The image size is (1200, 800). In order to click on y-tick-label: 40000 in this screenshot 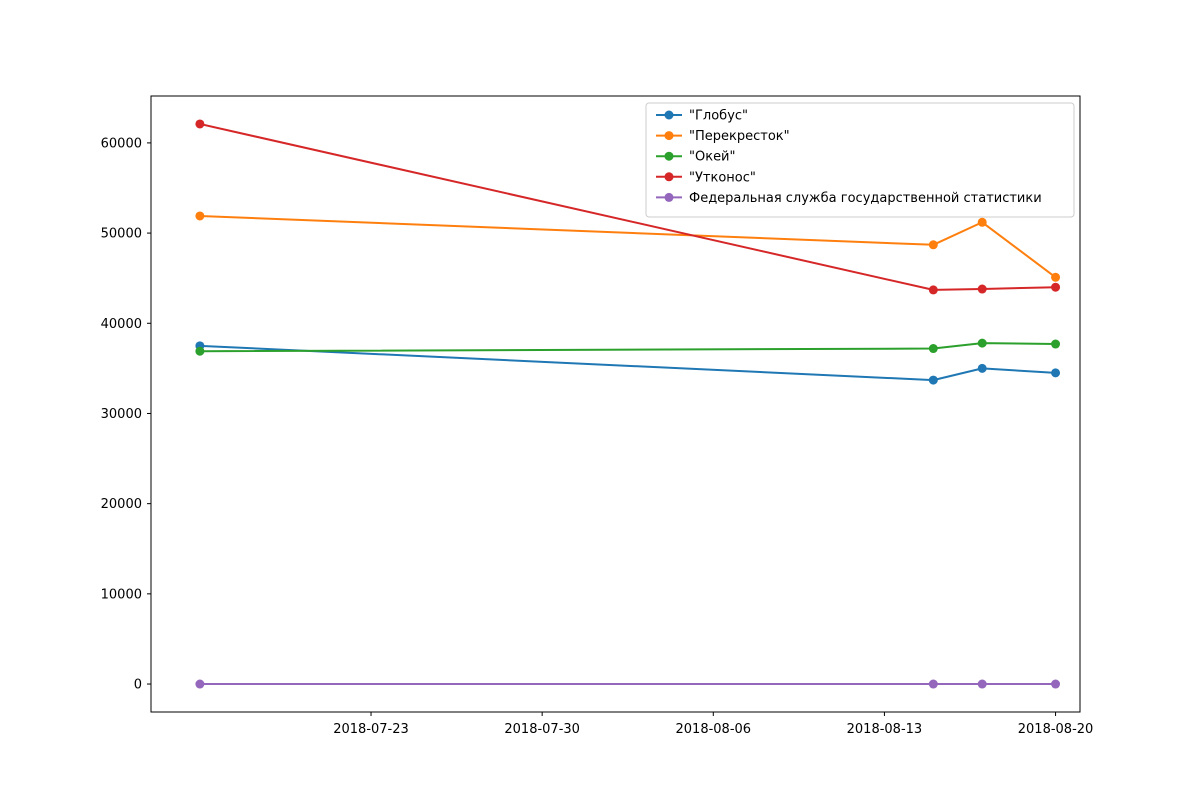, I will do `click(121, 324)`.